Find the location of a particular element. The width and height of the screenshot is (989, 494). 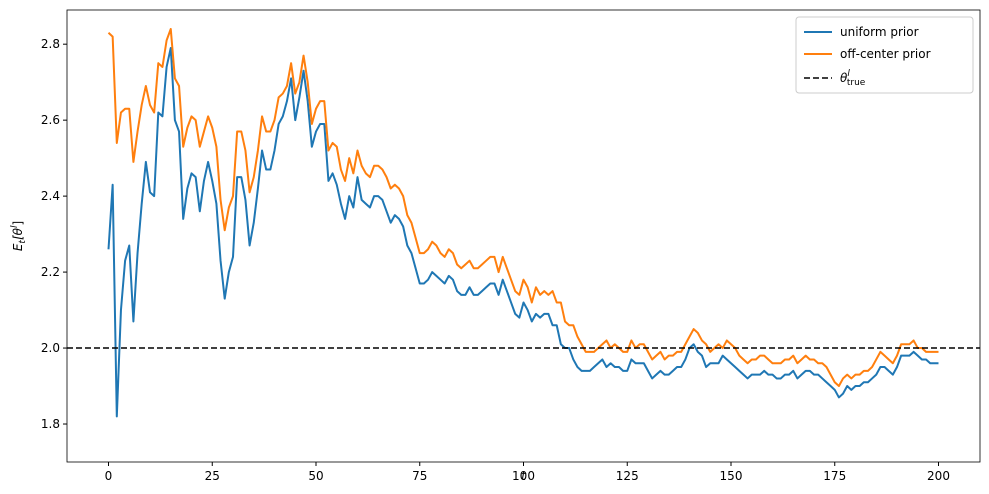

legend-label: off-center prior is located at coordinates (885, 54).